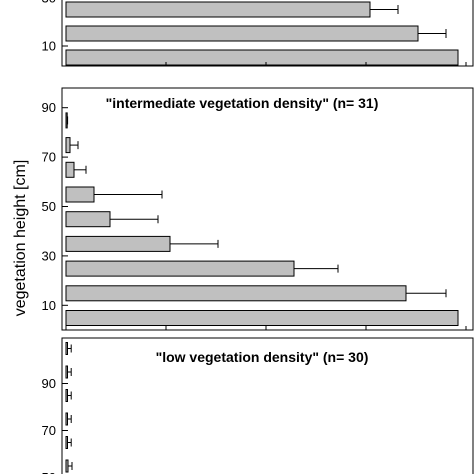  I want to click on panel-top: 10 30, so click(258, 33).